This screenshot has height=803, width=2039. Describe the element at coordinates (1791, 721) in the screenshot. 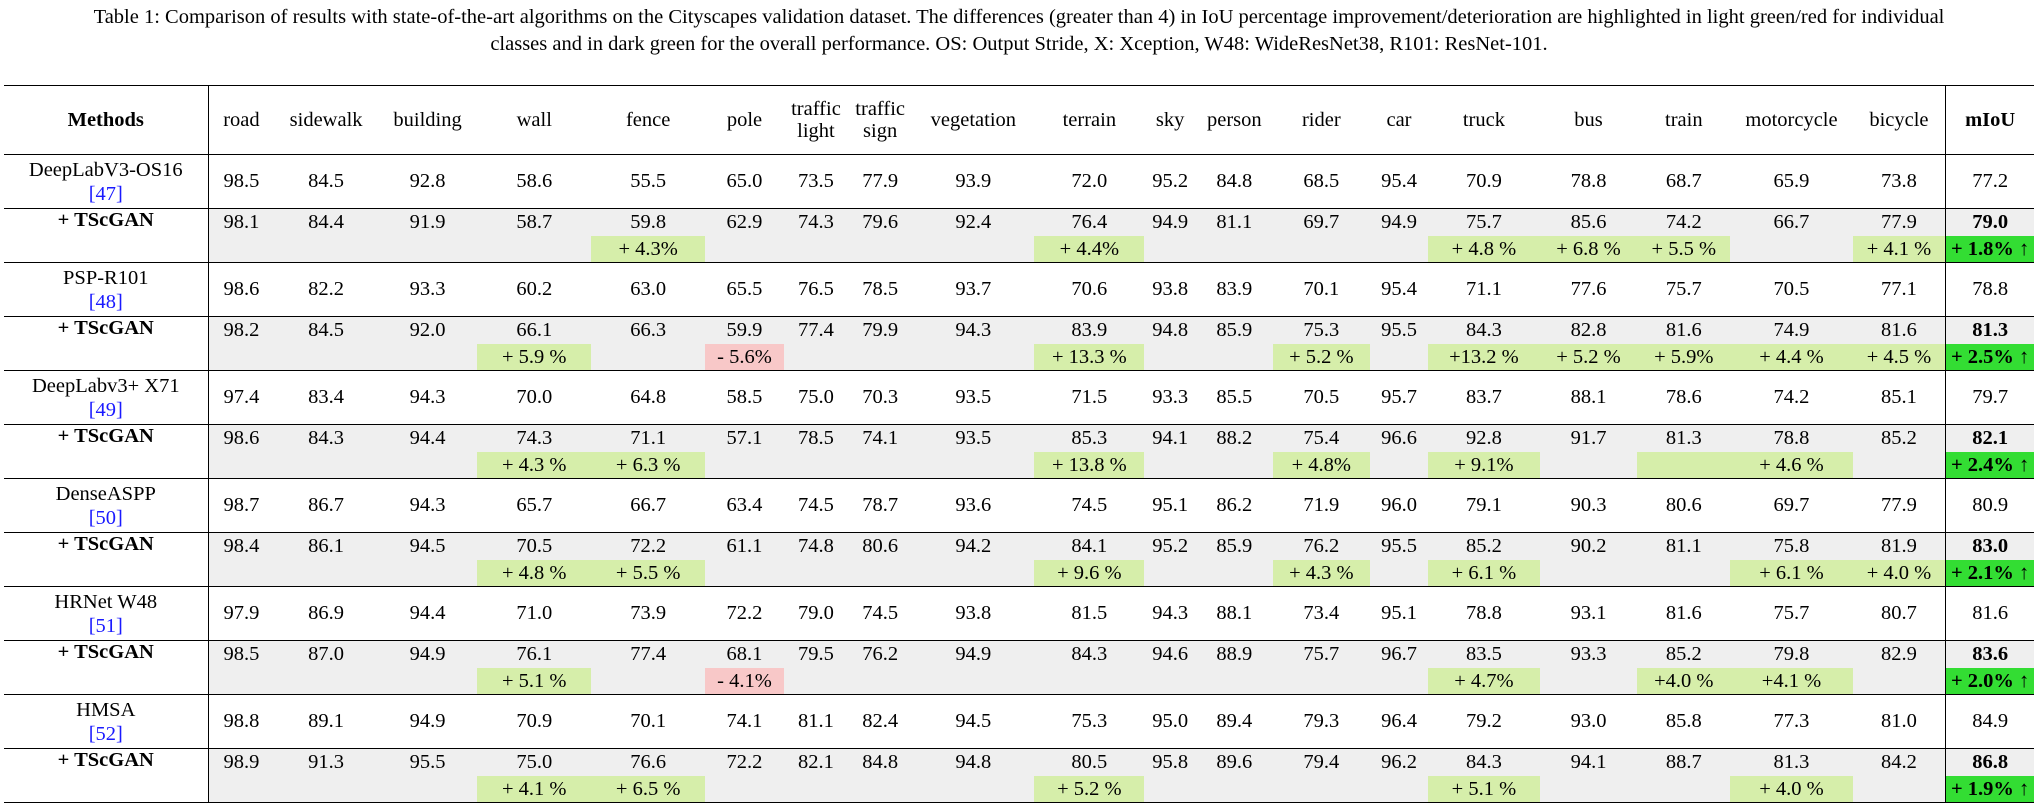

I see `baseline-value: 77.3` at that location.